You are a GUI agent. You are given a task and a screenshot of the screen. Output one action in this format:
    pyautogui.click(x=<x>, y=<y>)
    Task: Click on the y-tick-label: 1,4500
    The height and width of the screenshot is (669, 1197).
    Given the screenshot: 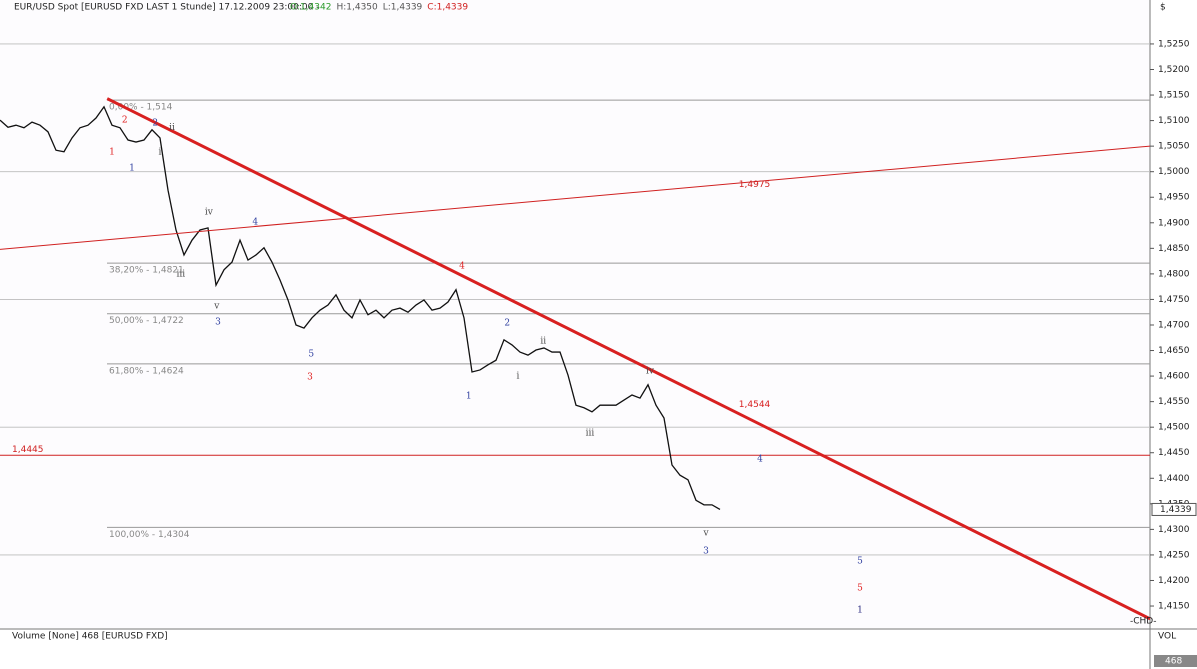 What is the action you would take?
    pyautogui.click(x=1174, y=428)
    